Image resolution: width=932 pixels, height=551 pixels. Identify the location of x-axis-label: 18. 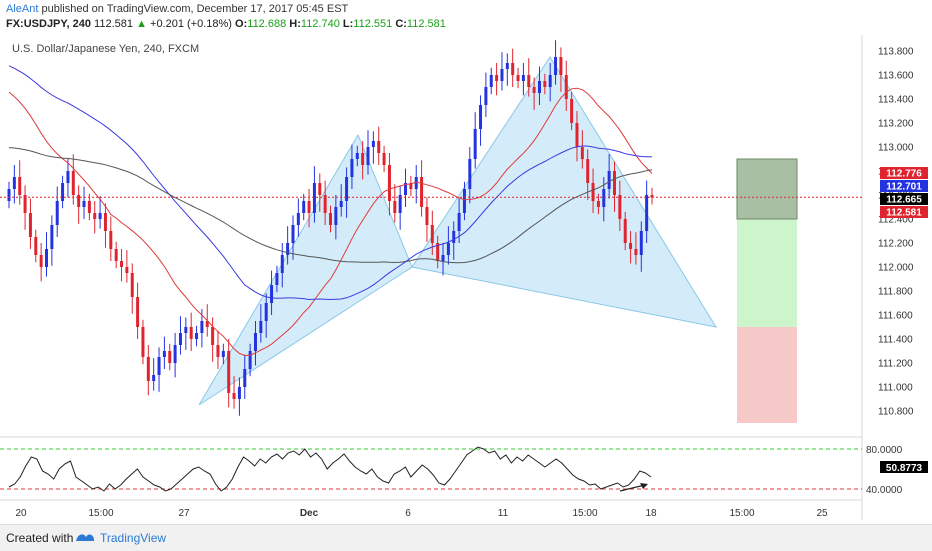
(651, 513).